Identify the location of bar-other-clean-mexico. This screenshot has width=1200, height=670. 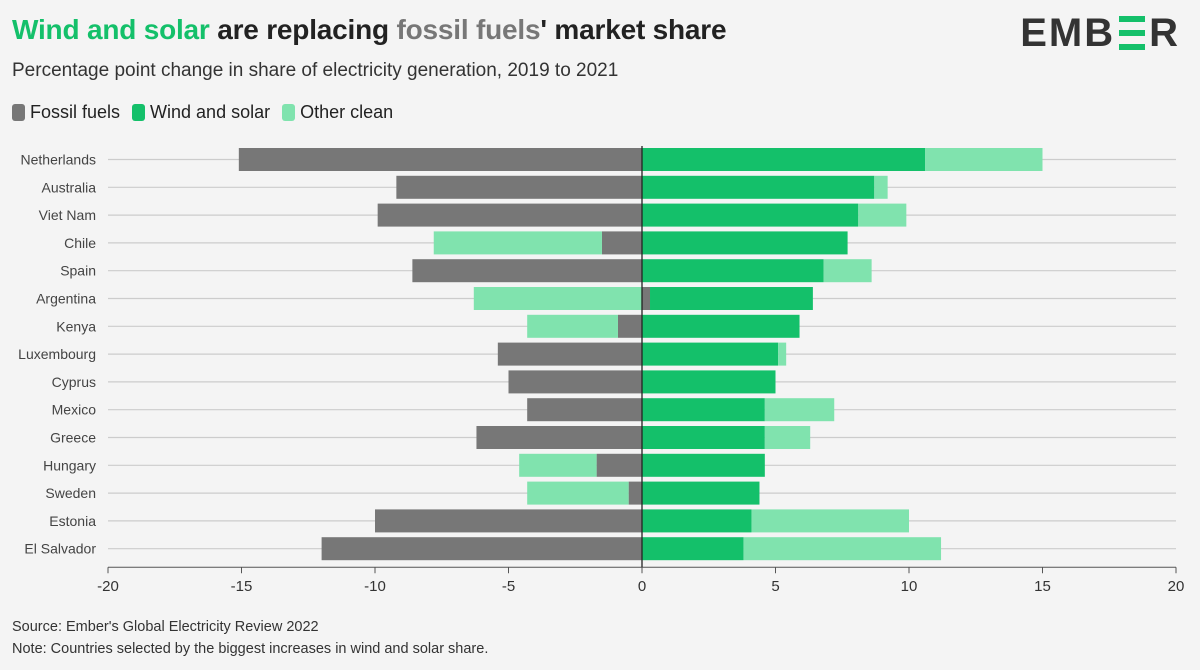
(799, 410).